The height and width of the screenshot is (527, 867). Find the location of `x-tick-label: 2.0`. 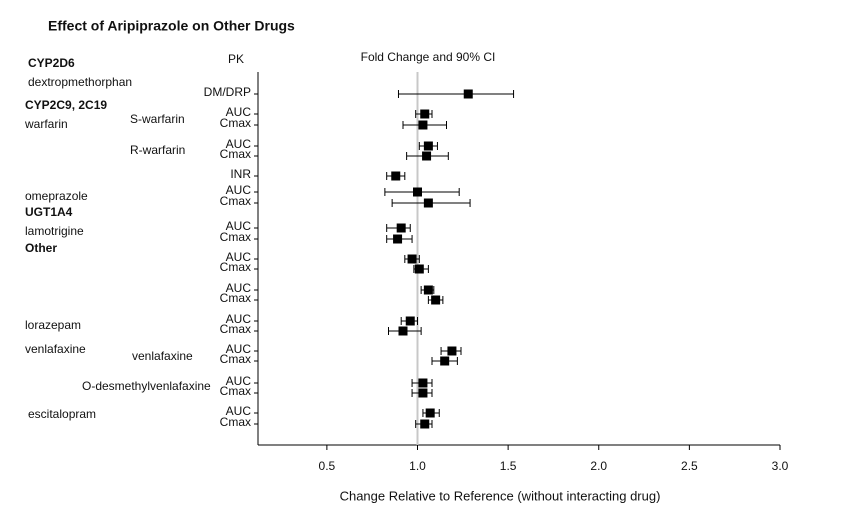

x-tick-label: 2.0 is located at coordinates (598, 466).